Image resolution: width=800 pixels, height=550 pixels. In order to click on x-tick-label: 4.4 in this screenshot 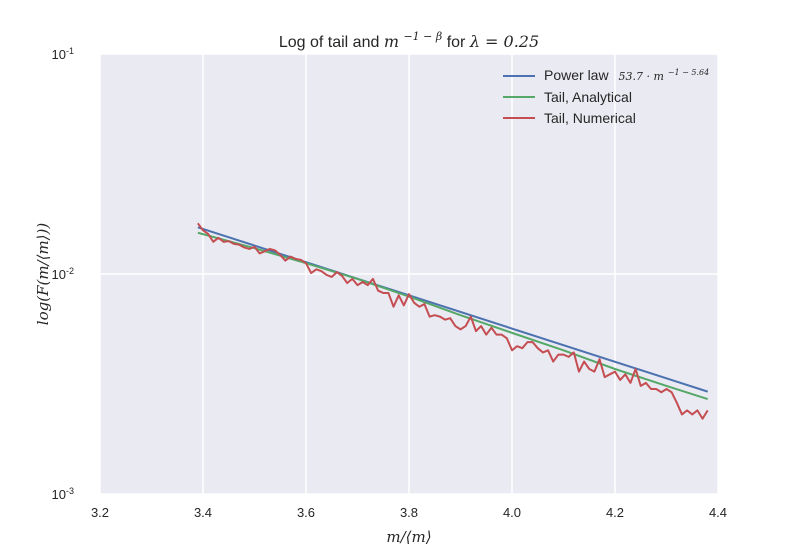, I will do `click(718, 512)`.